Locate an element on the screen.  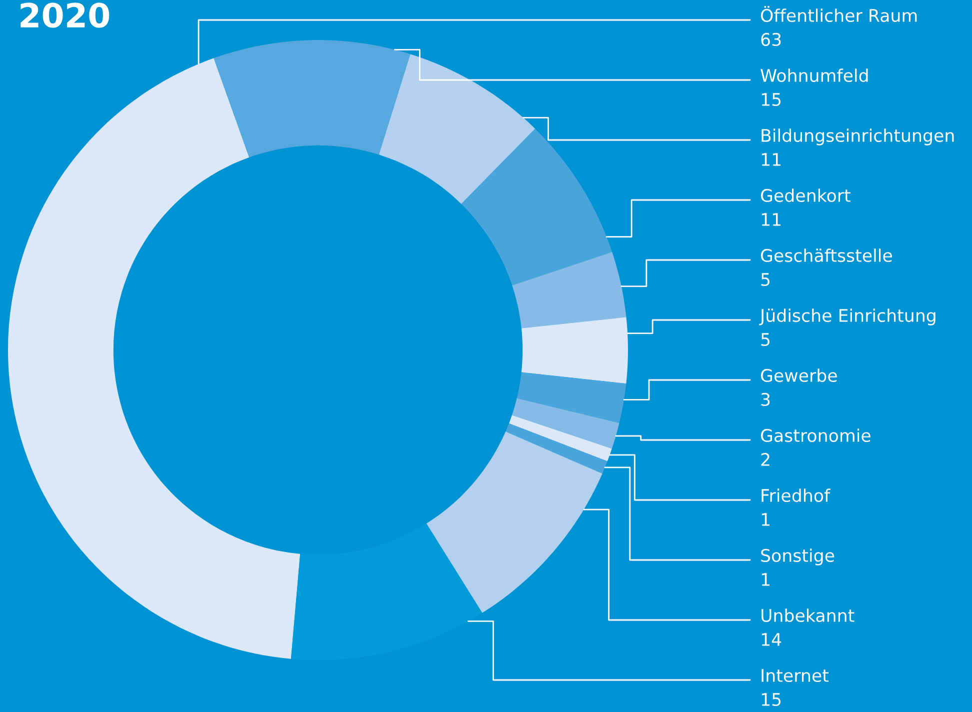
slice-label: Geschäftsstelle is located at coordinates (826, 255).